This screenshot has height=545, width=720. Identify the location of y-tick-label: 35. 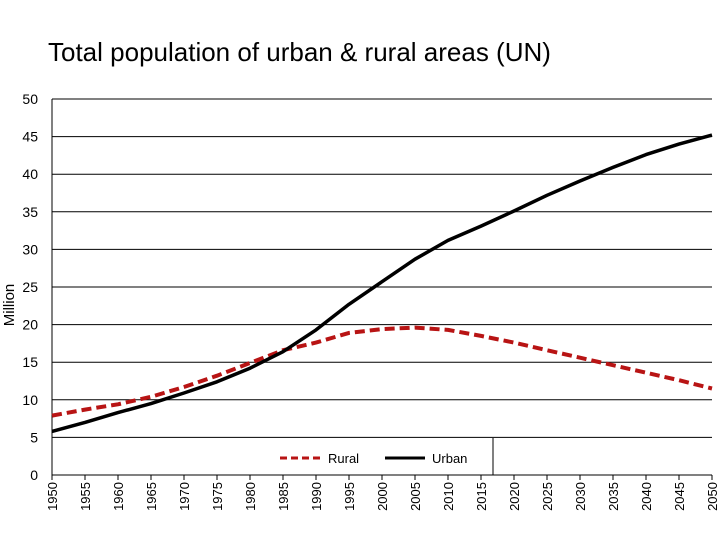
(30, 212).